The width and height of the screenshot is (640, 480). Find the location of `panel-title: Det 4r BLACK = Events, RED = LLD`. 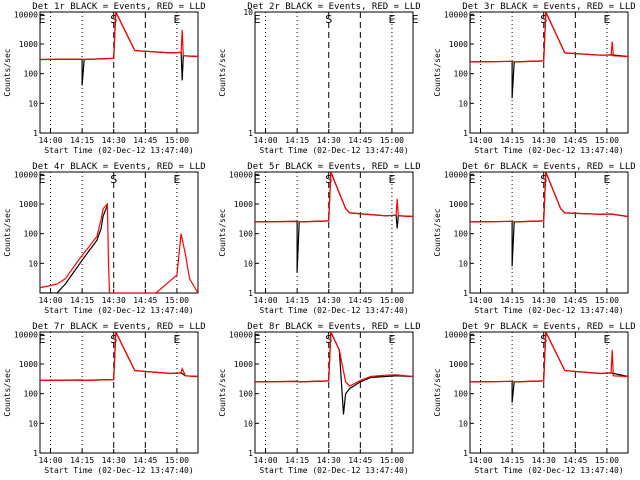

panel-title: Det 4r BLACK = Events, RED = LLD is located at coordinates (118, 167).